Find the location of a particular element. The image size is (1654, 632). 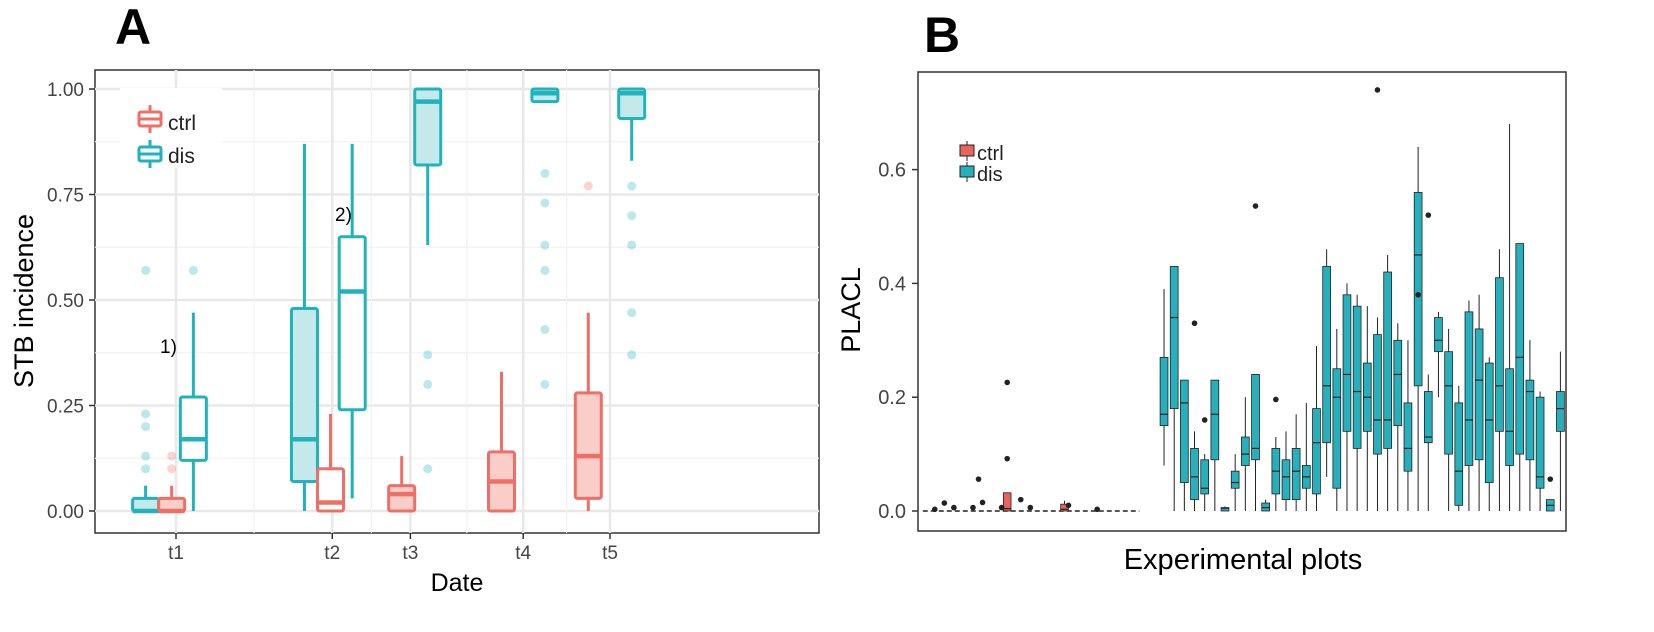

legend-b: ctrl dis is located at coordinates (981, 163).